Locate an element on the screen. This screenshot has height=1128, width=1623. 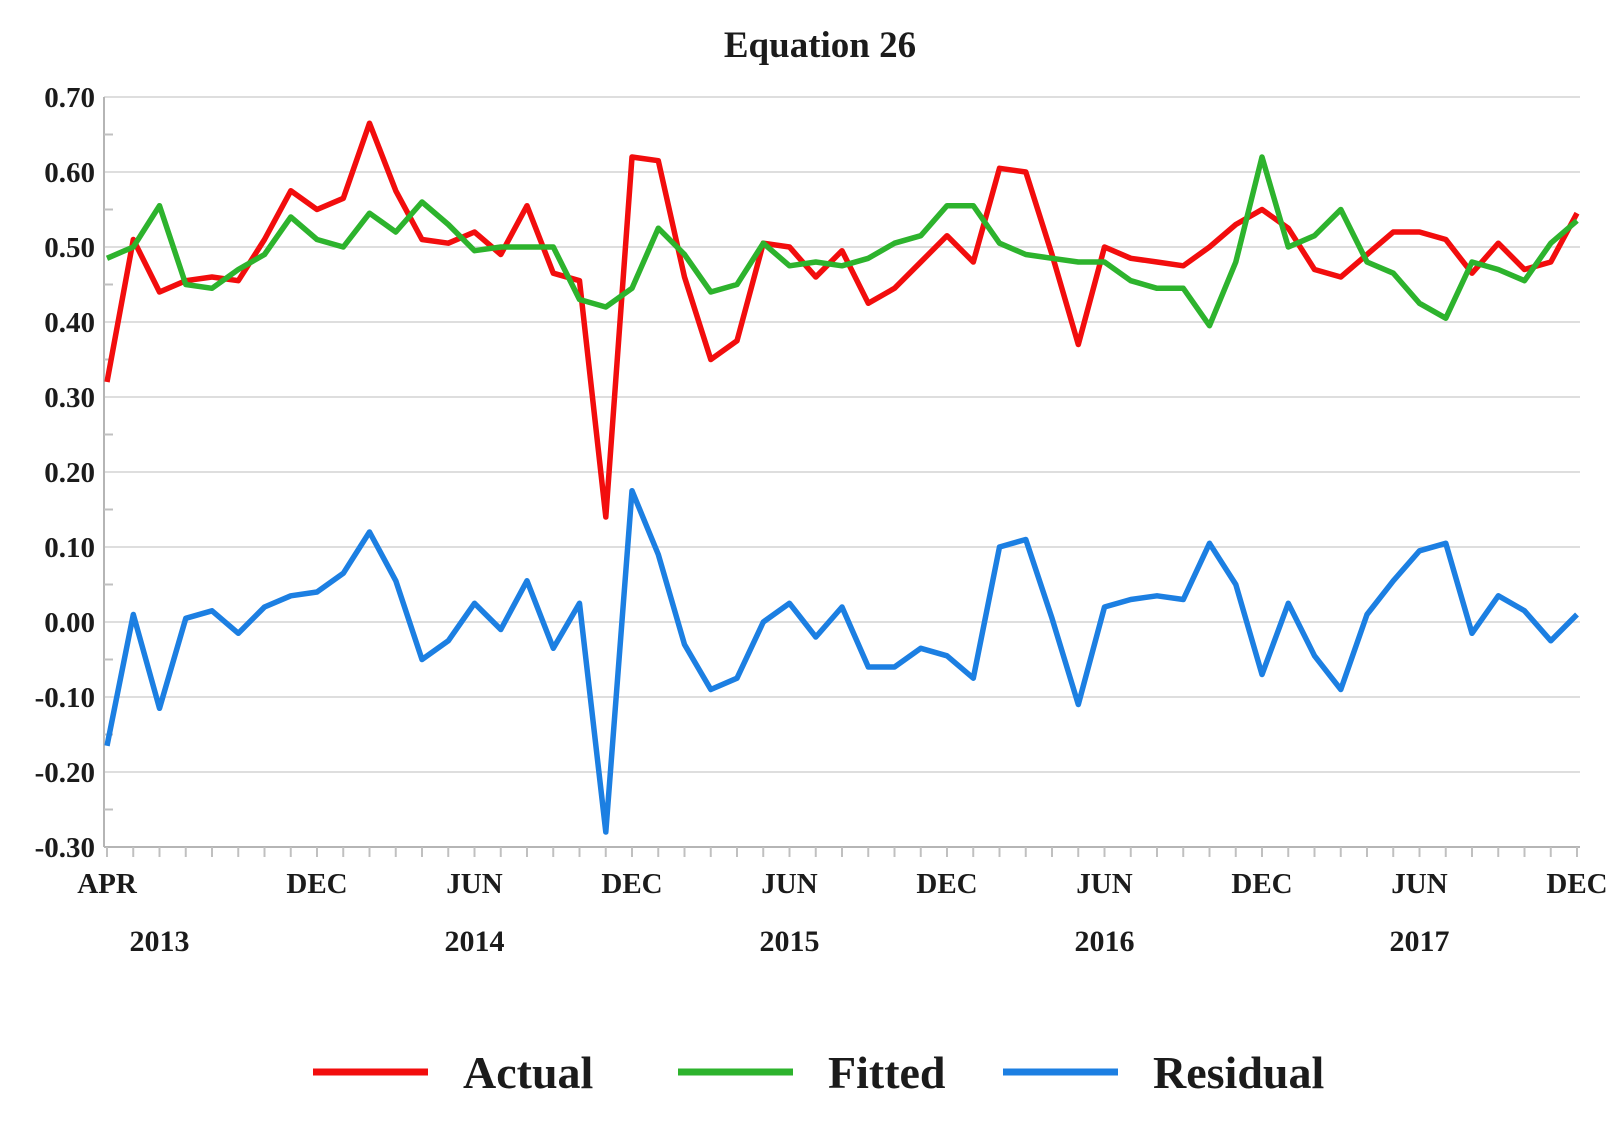
y-tick-label: 0.20 is located at coordinates (69, 473).